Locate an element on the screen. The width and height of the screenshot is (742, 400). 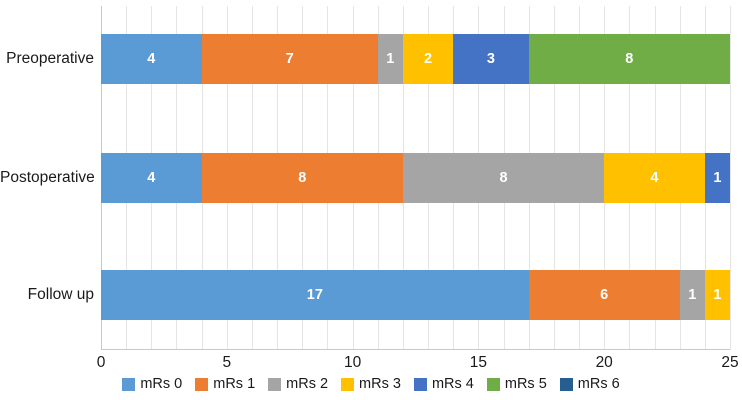
bar-segment: 2 is located at coordinates (428, 59).